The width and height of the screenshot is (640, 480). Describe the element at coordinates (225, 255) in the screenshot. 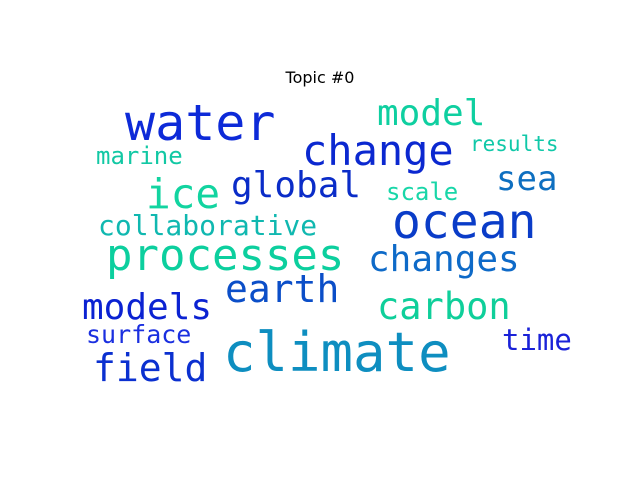

I see `word-processes: processes` at that location.